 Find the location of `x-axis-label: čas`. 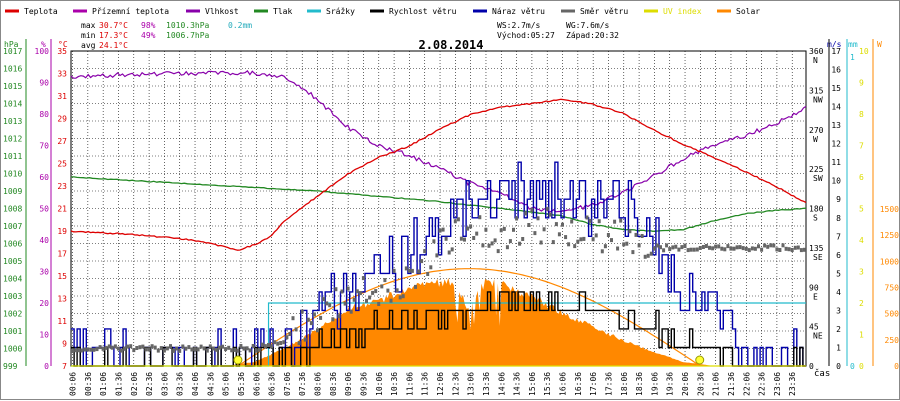

x-axis-label: čas is located at coordinates (822, 373).